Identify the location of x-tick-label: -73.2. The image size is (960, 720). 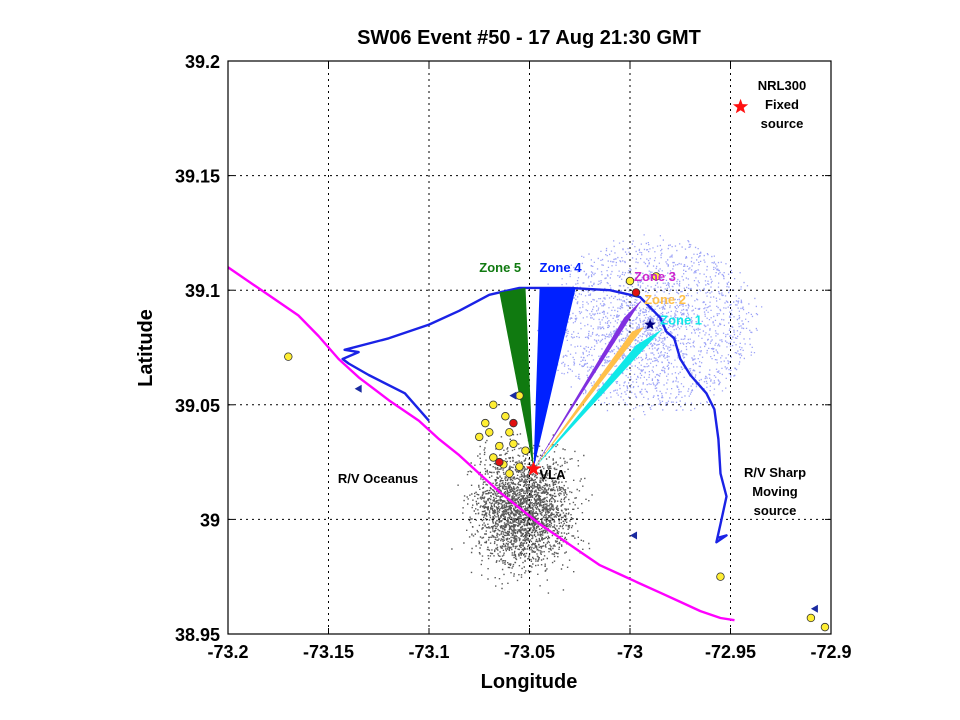
(227, 652).